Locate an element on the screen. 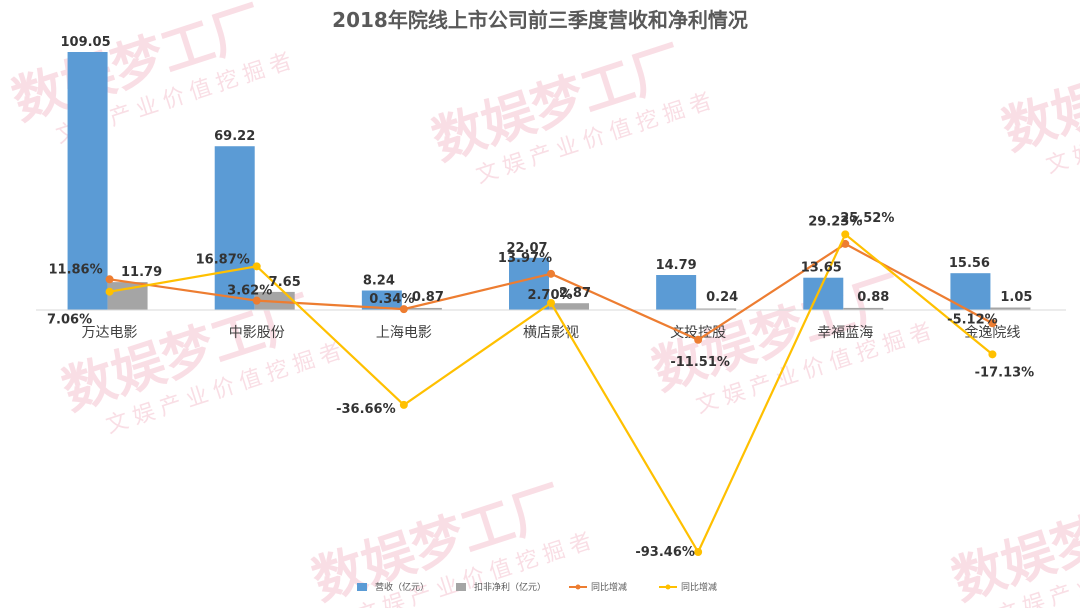 This screenshot has width=1080, height=608. category-label: 文投控股 is located at coordinates (698, 333).